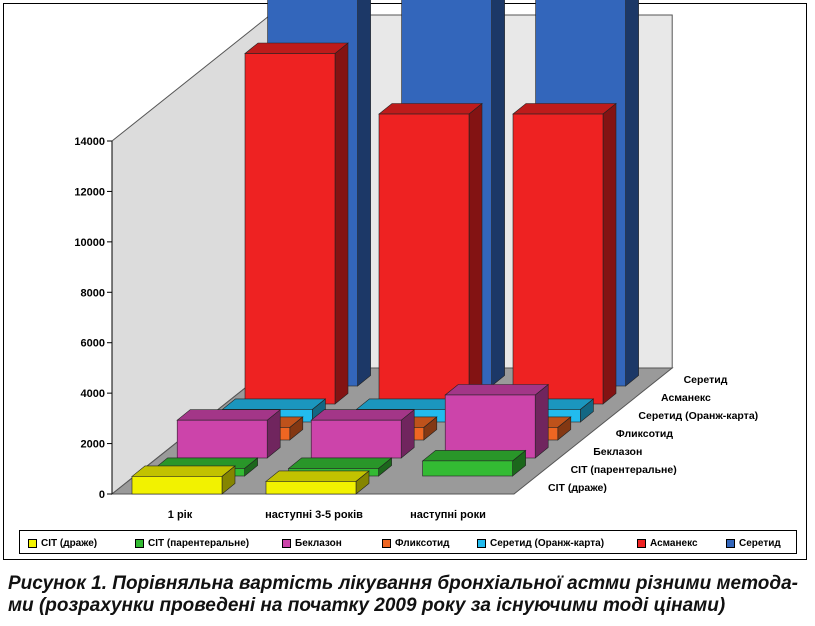 The height and width of the screenshot is (626, 815). What do you see at coordinates (314, 515) in the screenshot?
I see `x-category-label: наступні 3-5 років` at bounding box center [314, 515].